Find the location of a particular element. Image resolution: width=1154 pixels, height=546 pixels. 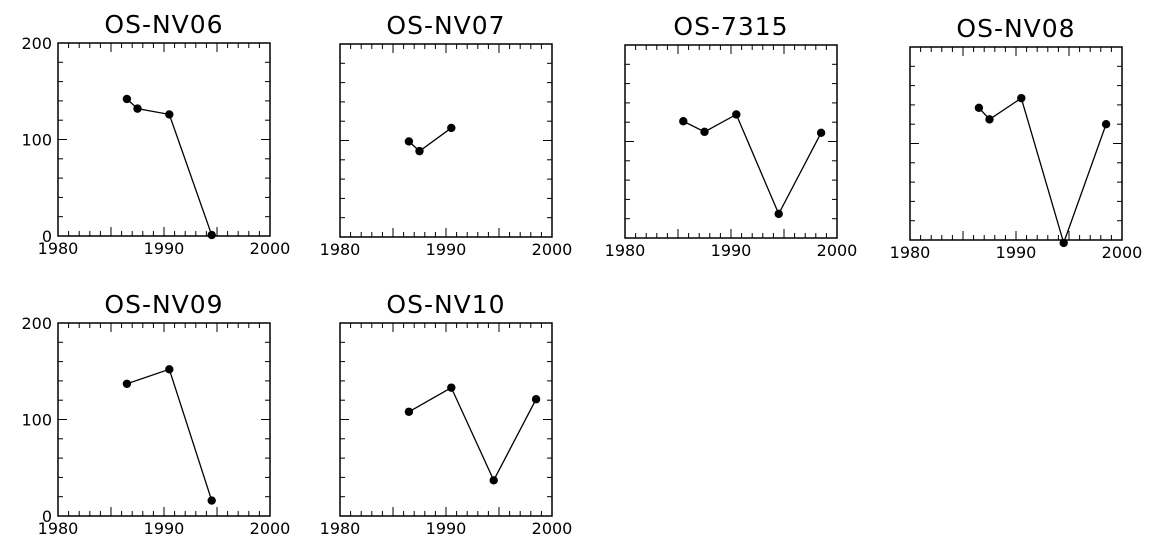

chart-panel: OS-7315 1980 1990 2000 is located at coordinates (731, 136).